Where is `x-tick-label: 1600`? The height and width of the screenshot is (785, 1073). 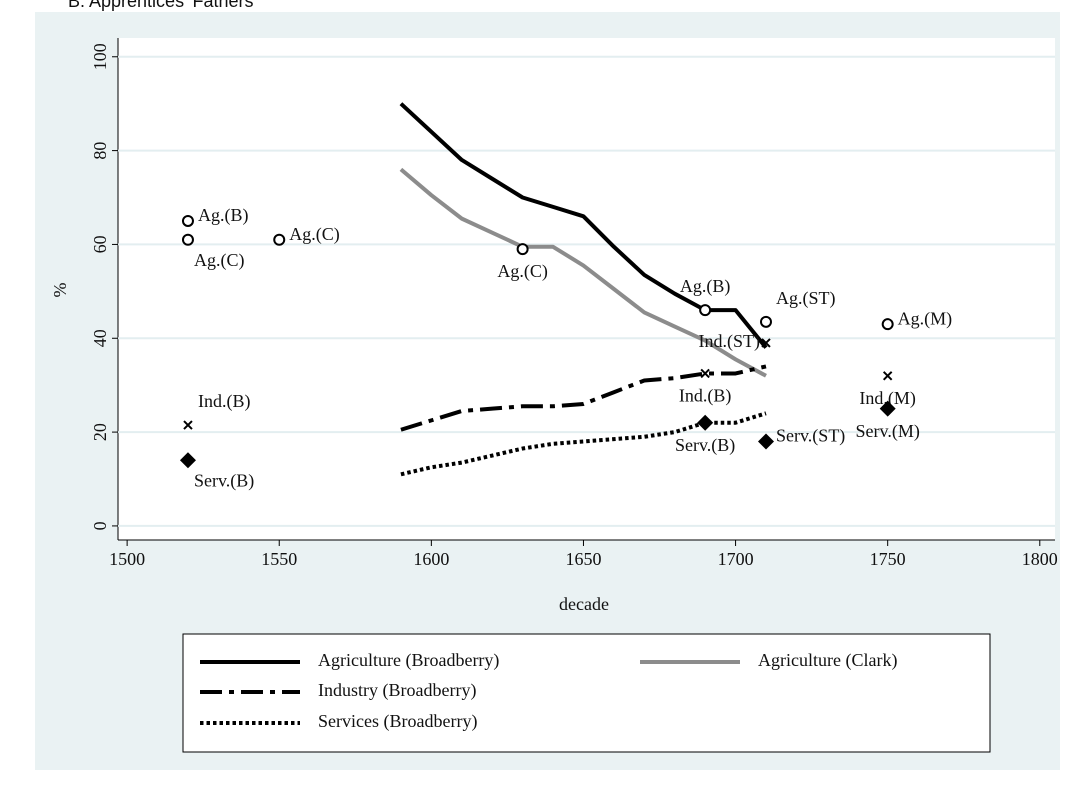 x-tick-label: 1600 is located at coordinates (431, 559).